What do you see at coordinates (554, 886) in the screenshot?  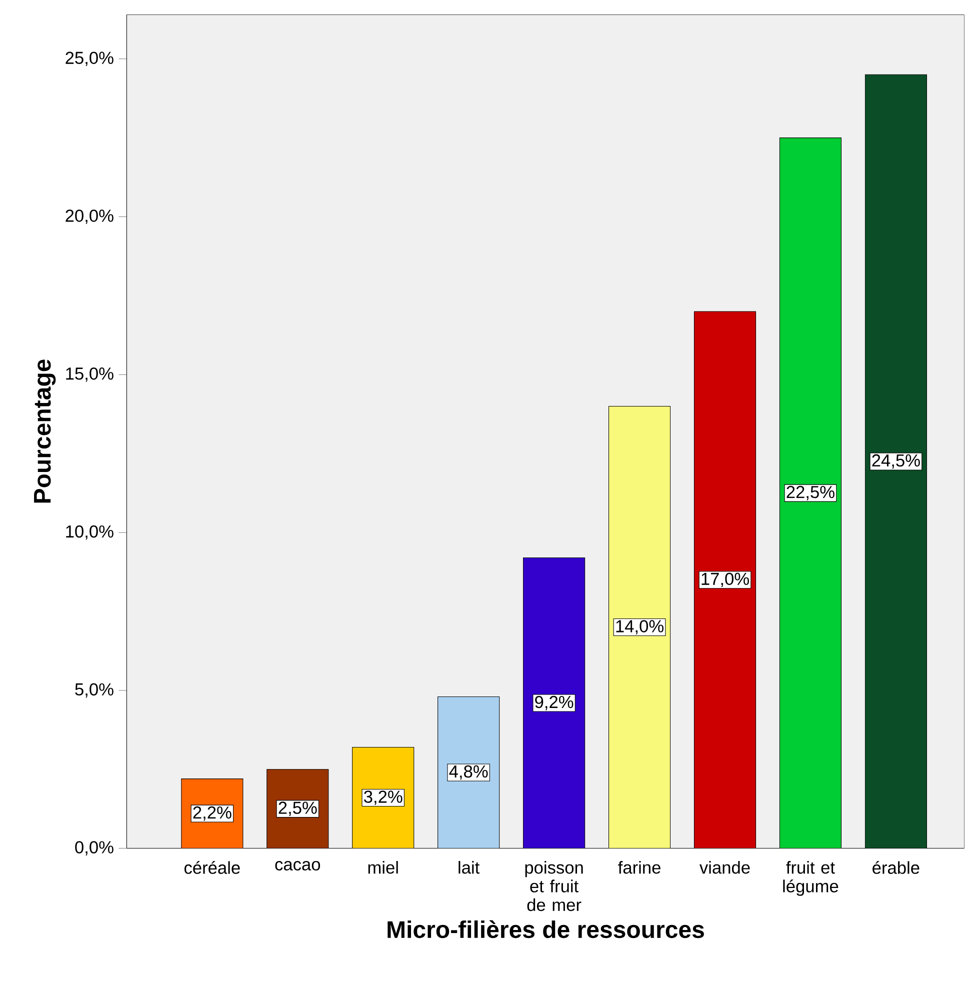 I see `x-tick-label: poisson et fruit de mer` at bounding box center [554, 886].